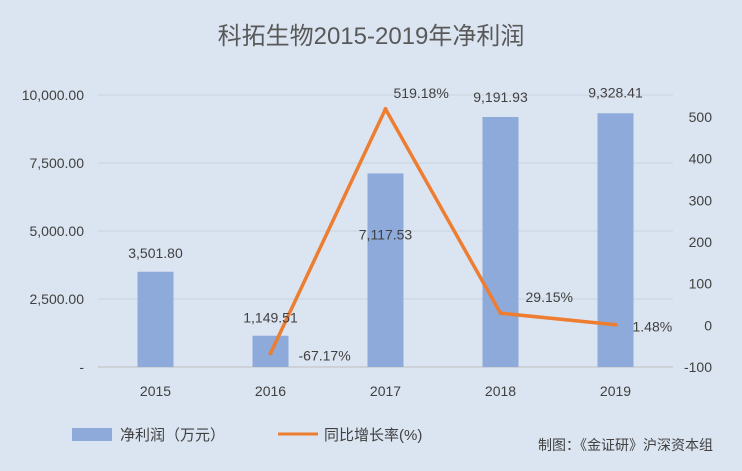 The image size is (742, 471). I want to click on x-axis-ticks: 2015 2016 2017 2018 2019, so click(385, 391).